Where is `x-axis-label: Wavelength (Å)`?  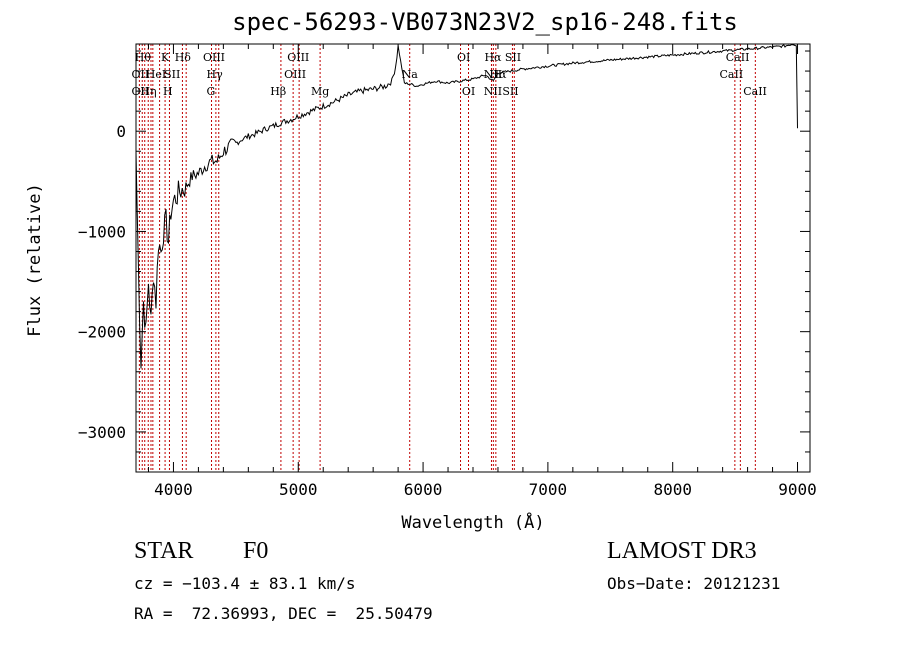 x-axis-label: Wavelength (Å) is located at coordinates (472, 522).